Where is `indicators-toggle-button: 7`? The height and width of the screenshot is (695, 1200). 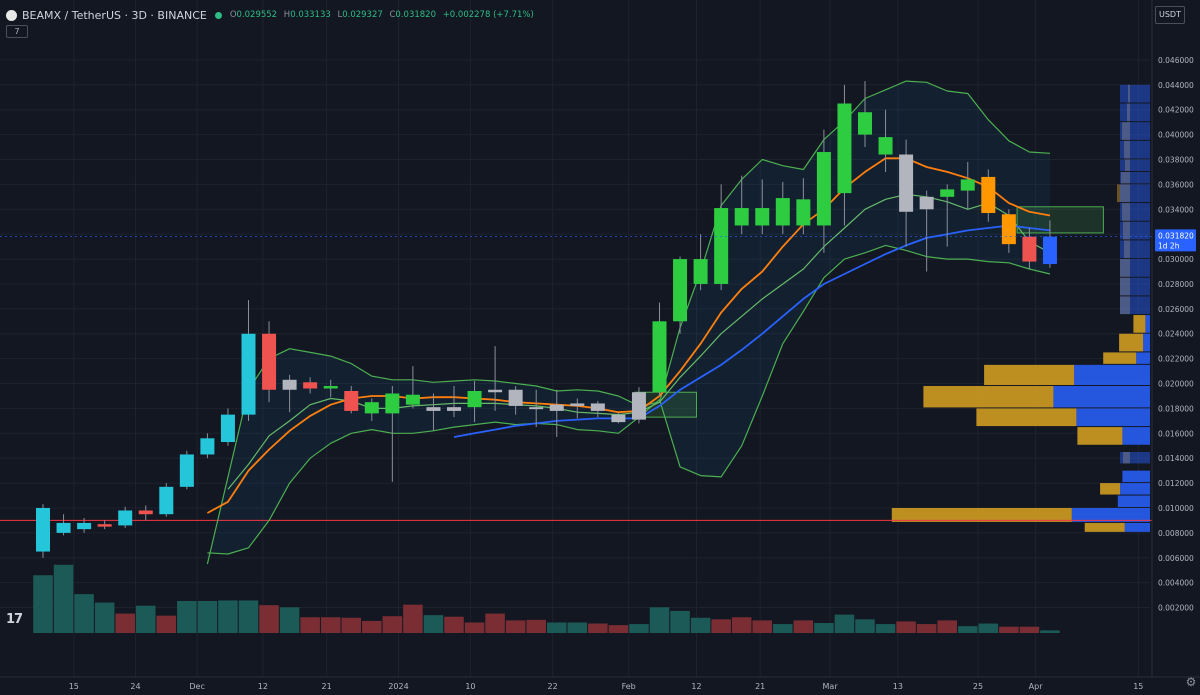 indicators-toggle-button: 7 is located at coordinates (17, 31).